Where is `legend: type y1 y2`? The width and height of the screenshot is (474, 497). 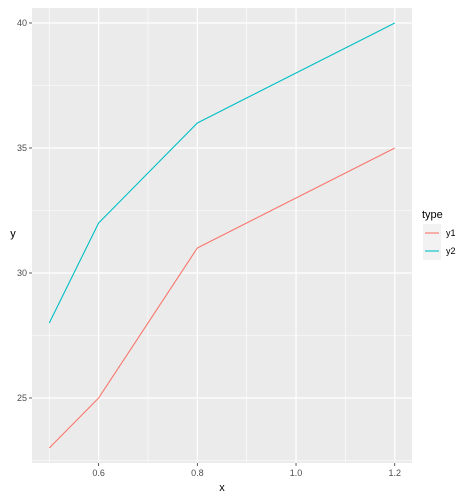
legend: type y1 y2 is located at coordinates (439, 234).